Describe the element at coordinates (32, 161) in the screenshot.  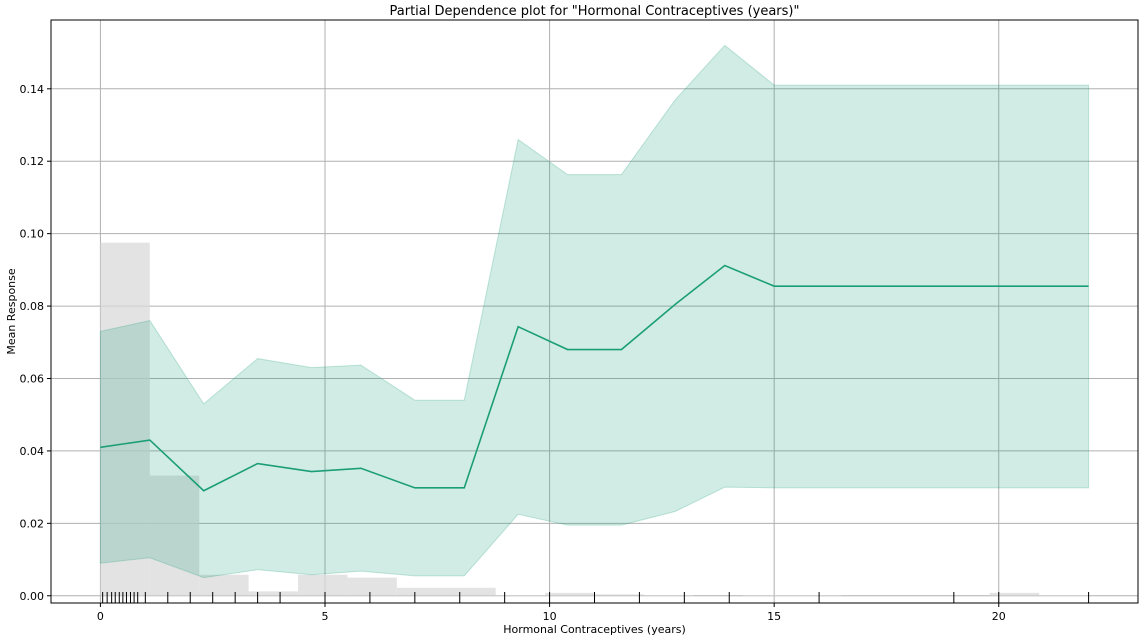
I see `y-tick-label: 0.12` at that location.